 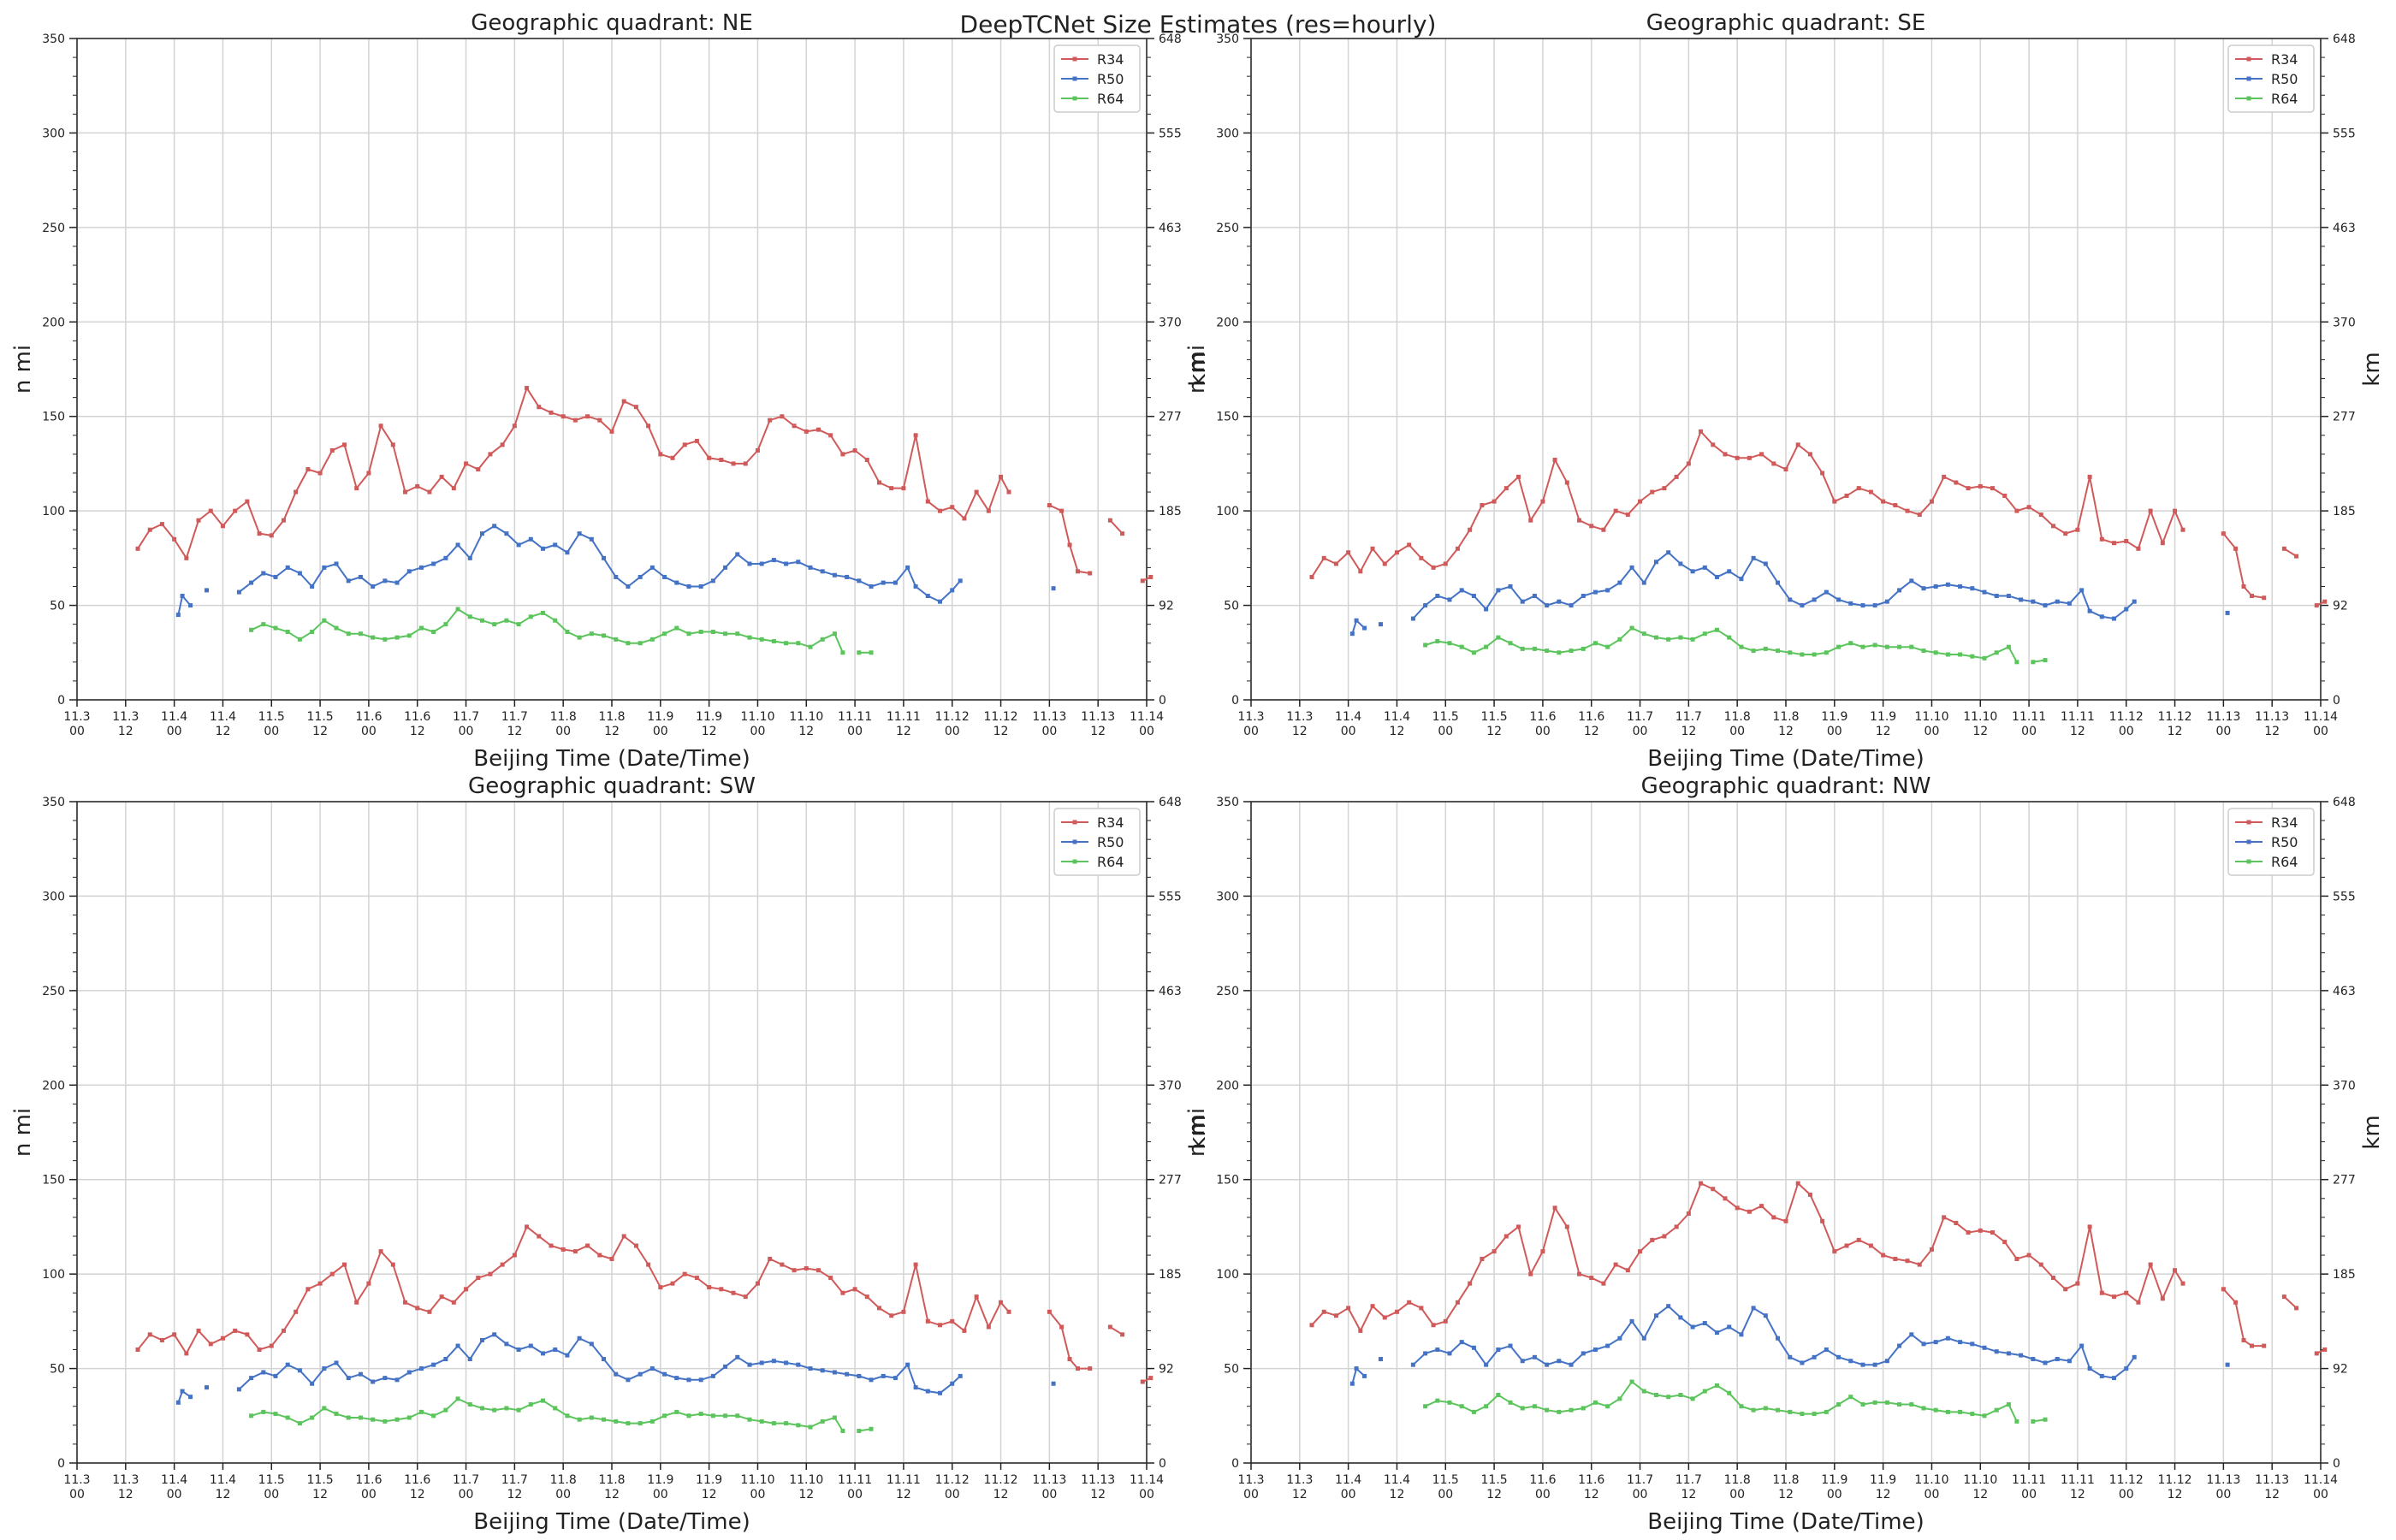 I want to click on x-tick-label-date: 11.13, so click(x=2223, y=1480).